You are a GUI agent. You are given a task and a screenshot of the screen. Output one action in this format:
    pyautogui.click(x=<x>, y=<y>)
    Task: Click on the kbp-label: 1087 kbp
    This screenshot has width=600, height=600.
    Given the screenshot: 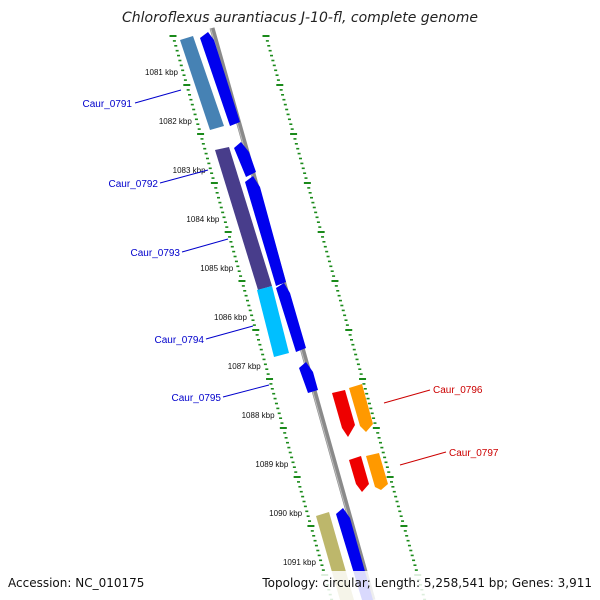 What is the action you would take?
    pyautogui.click(x=244, y=366)
    